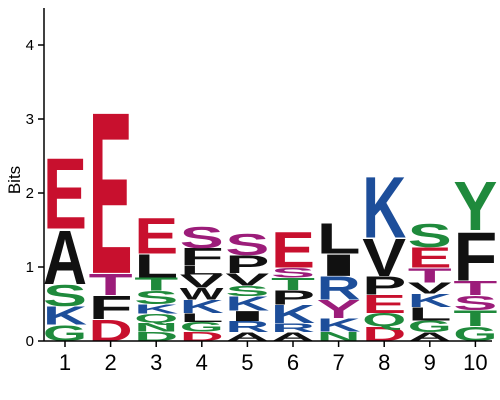  I want to click on x-axis: 1 2 3 4 5 6 7 8 9 10, so click(268, 357).